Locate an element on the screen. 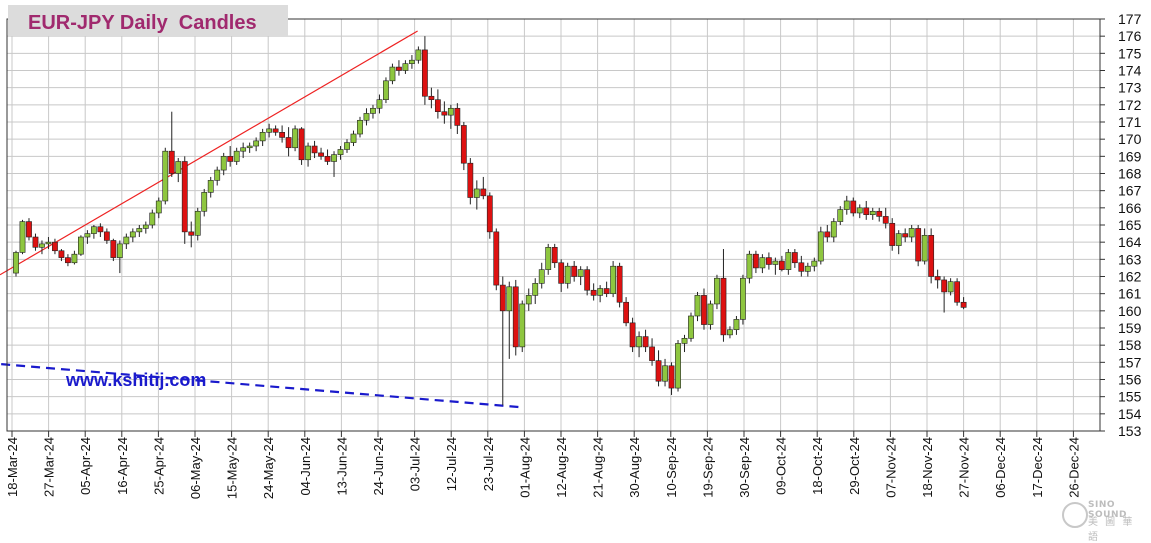 The height and width of the screenshot is (543, 1151). x-tick-label: 24-May-24 is located at coordinates (268, 468).